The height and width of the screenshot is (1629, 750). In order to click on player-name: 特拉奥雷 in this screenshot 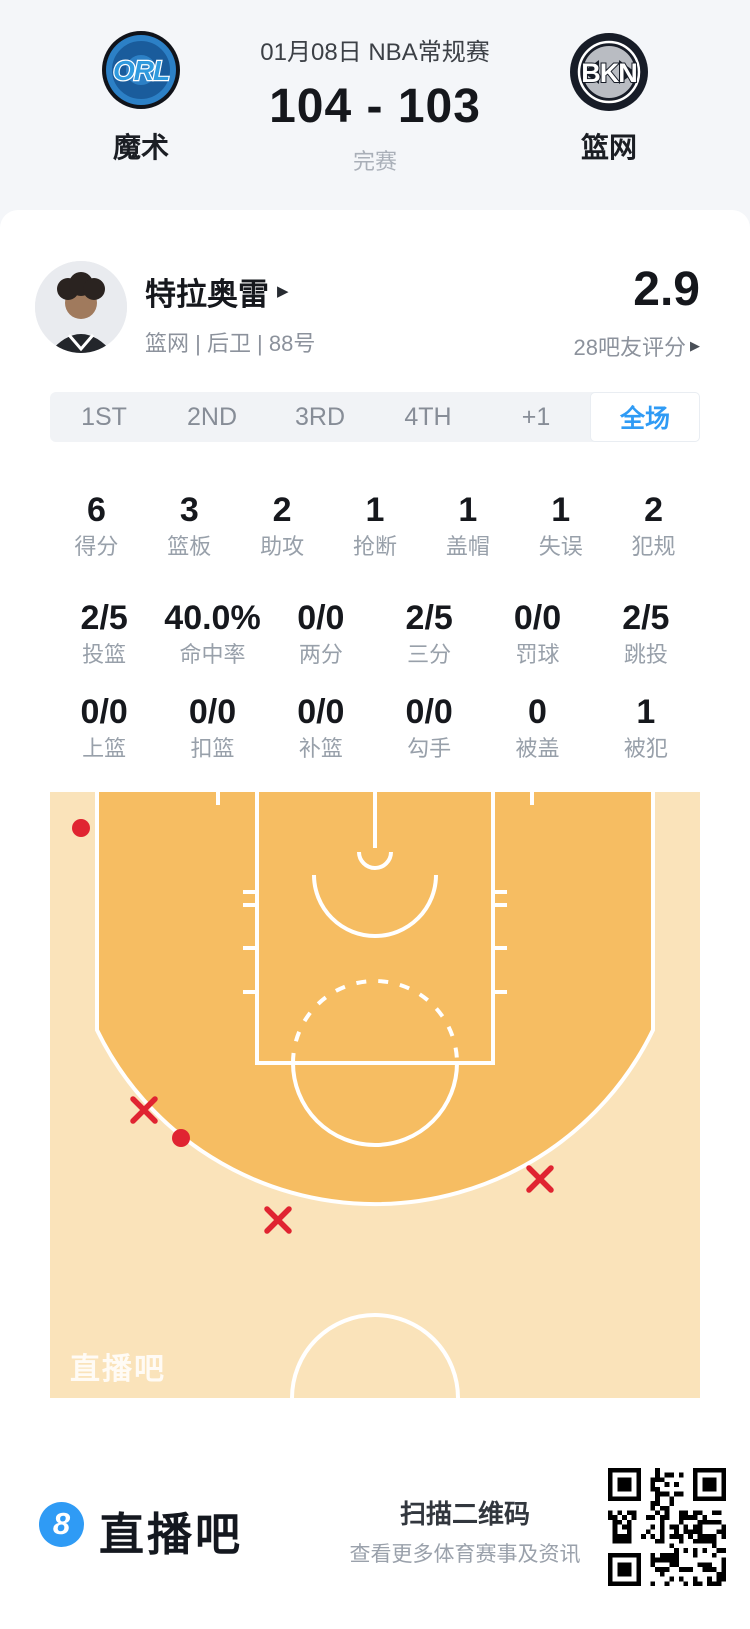, I will do `click(207, 294)`.